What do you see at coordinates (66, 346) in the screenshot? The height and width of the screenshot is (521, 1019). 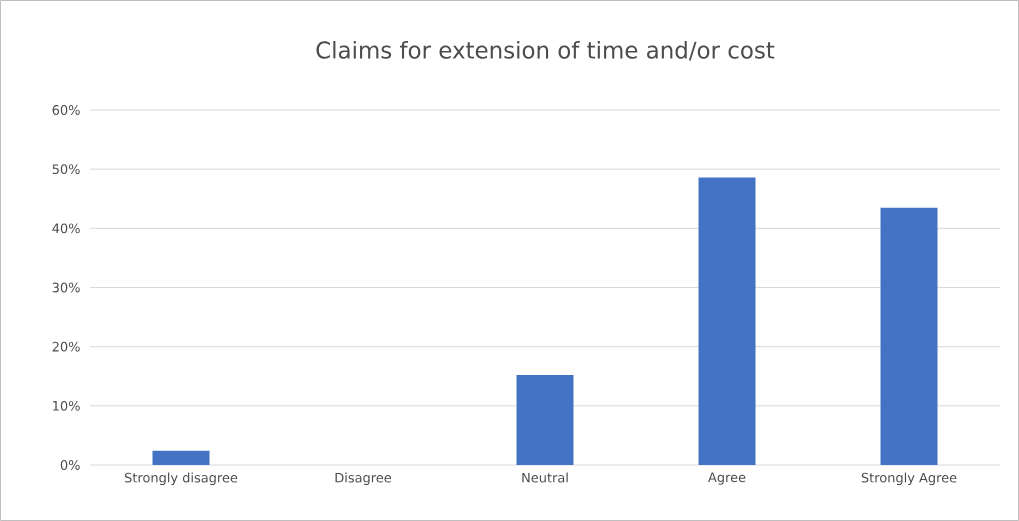 I see `y-tick-label: 20%` at bounding box center [66, 346].